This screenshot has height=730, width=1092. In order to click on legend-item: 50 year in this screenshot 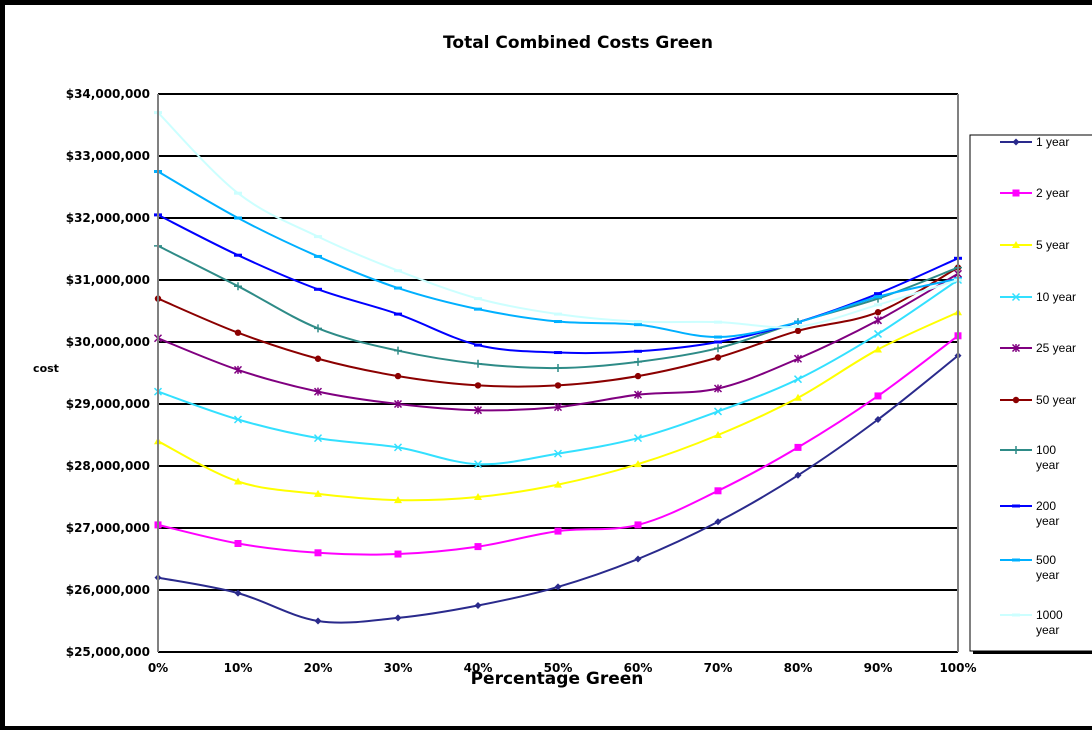, I will do `click(1038, 400)`.